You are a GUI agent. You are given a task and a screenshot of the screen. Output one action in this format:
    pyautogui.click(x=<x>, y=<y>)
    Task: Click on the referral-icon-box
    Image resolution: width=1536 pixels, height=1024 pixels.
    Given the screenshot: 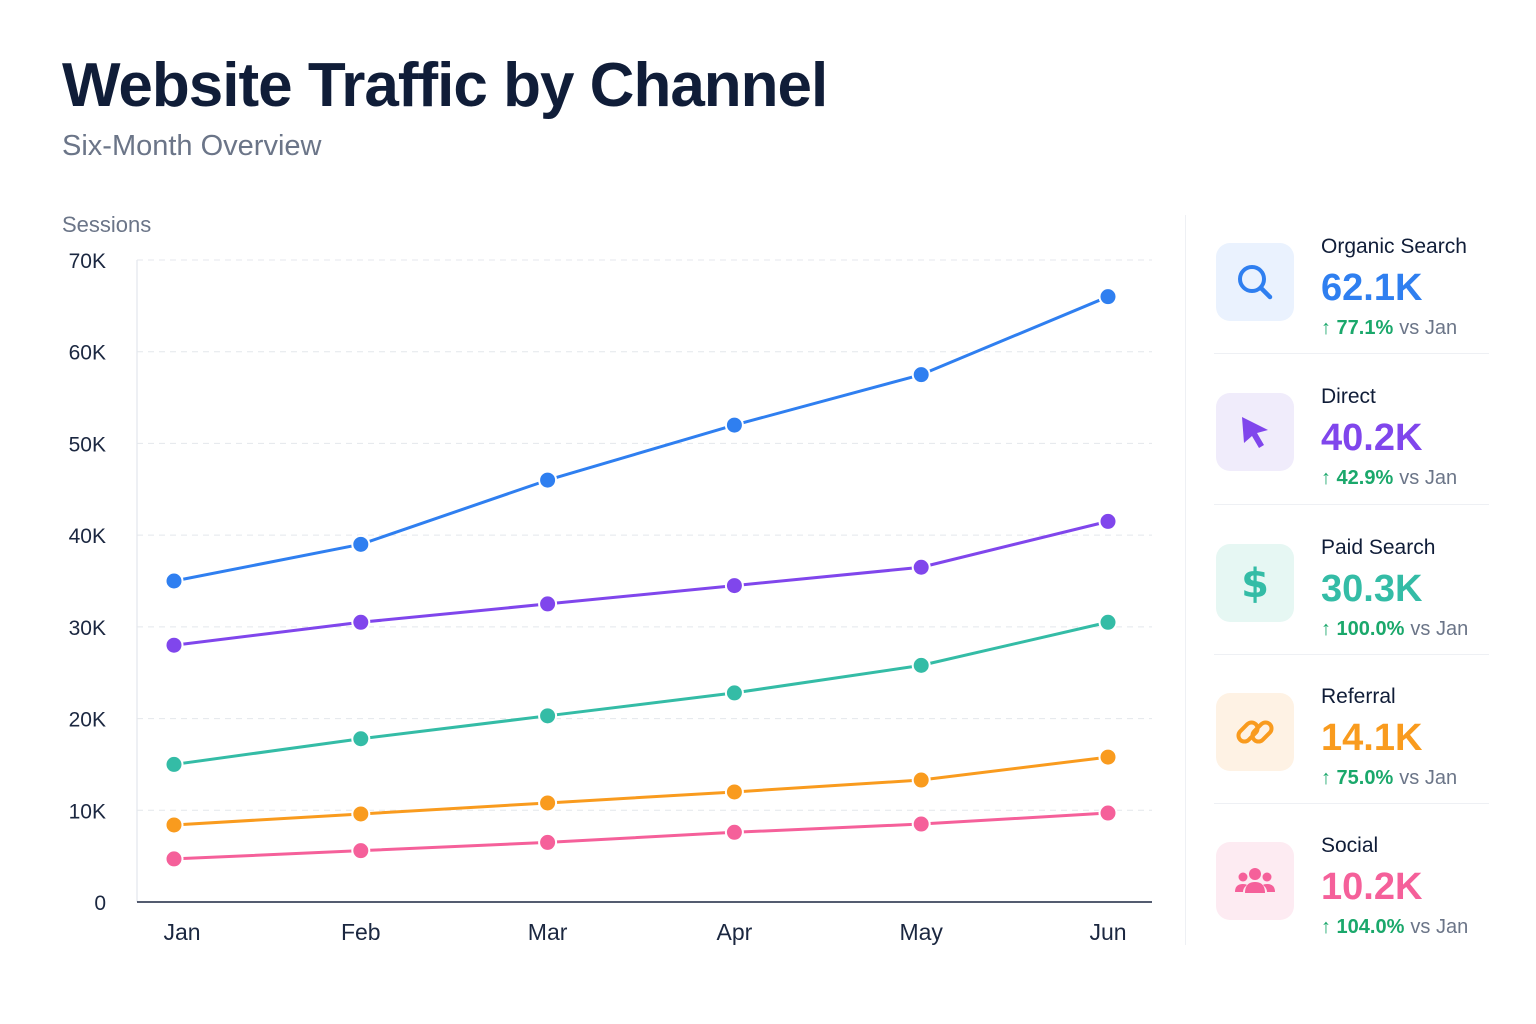 What is the action you would take?
    pyautogui.click(x=1255, y=732)
    